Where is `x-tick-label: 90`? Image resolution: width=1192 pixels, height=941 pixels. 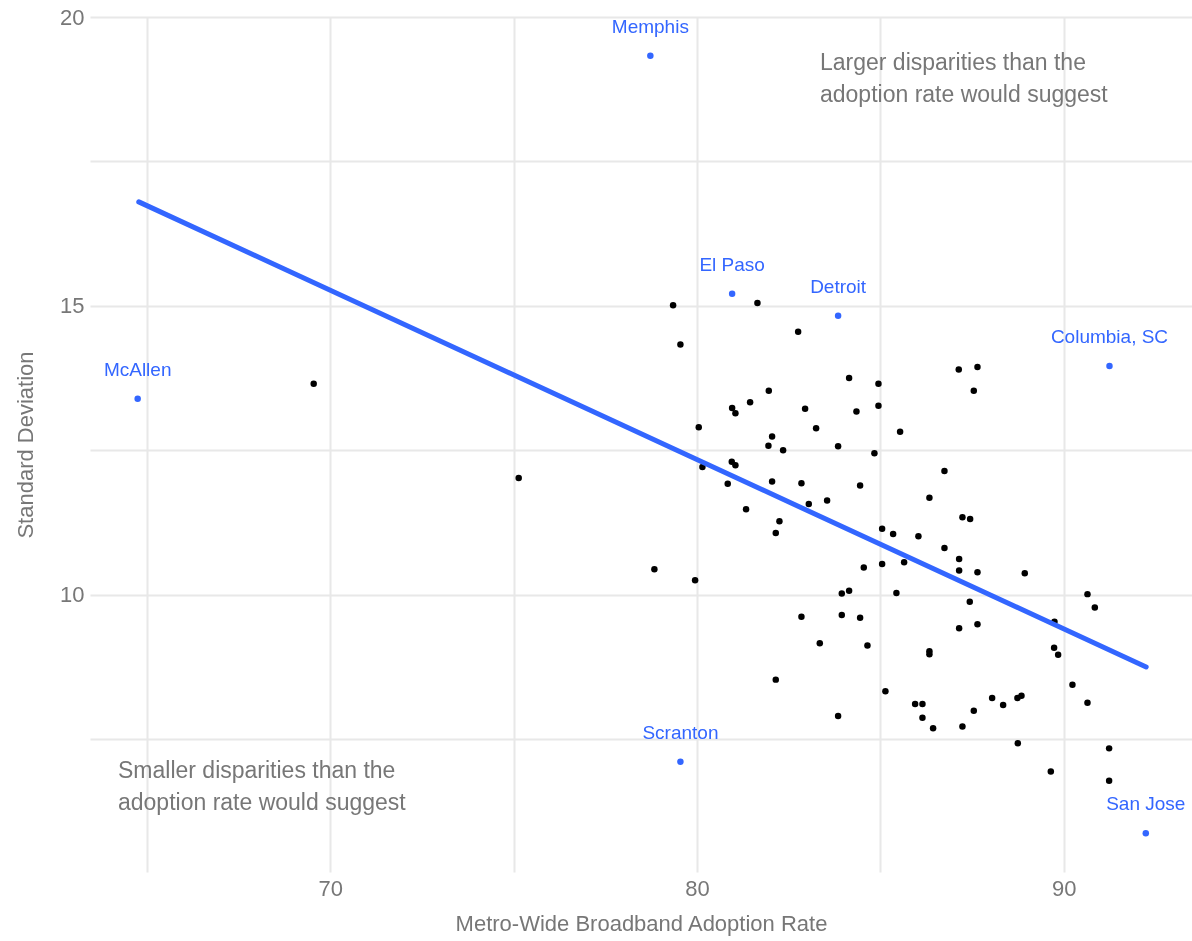 x-tick-label: 90 is located at coordinates (1064, 888).